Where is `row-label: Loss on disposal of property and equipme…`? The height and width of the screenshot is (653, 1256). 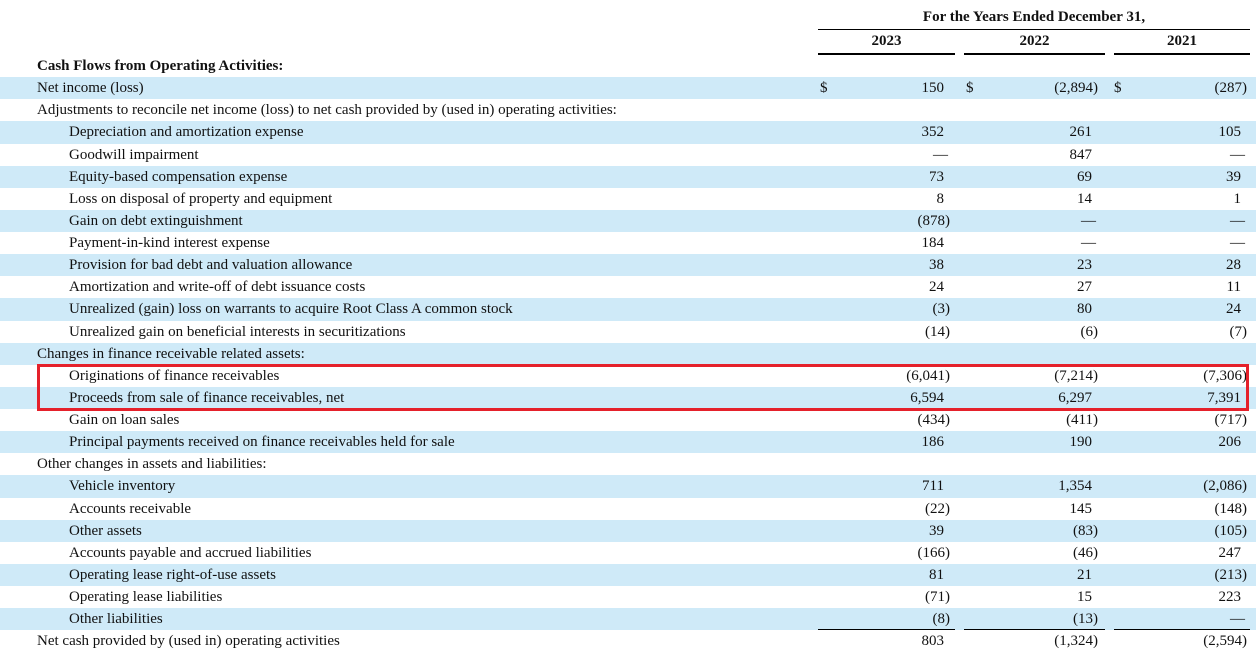
row-label: Loss on disposal of property and equipme… is located at coordinates (201, 198).